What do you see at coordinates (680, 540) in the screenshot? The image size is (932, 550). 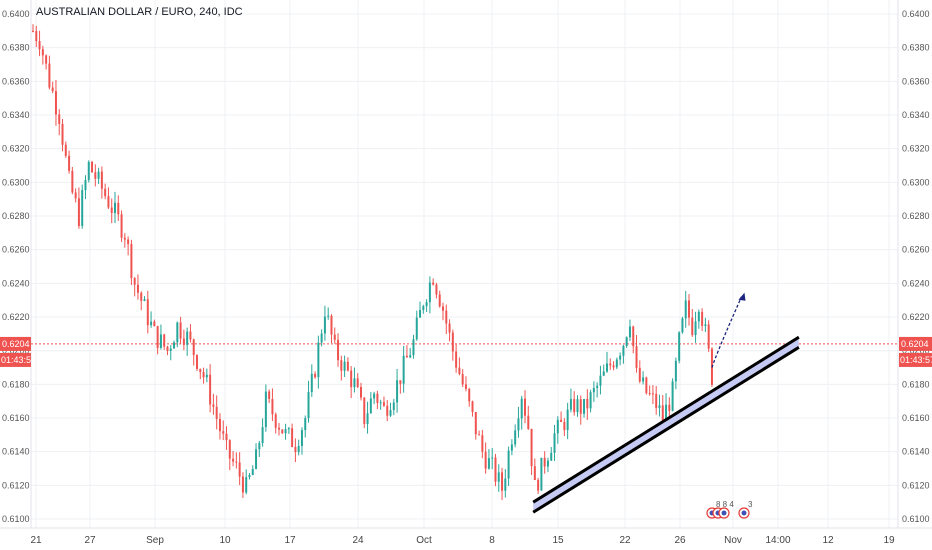 I see `x-tick-label: 26` at bounding box center [680, 540].